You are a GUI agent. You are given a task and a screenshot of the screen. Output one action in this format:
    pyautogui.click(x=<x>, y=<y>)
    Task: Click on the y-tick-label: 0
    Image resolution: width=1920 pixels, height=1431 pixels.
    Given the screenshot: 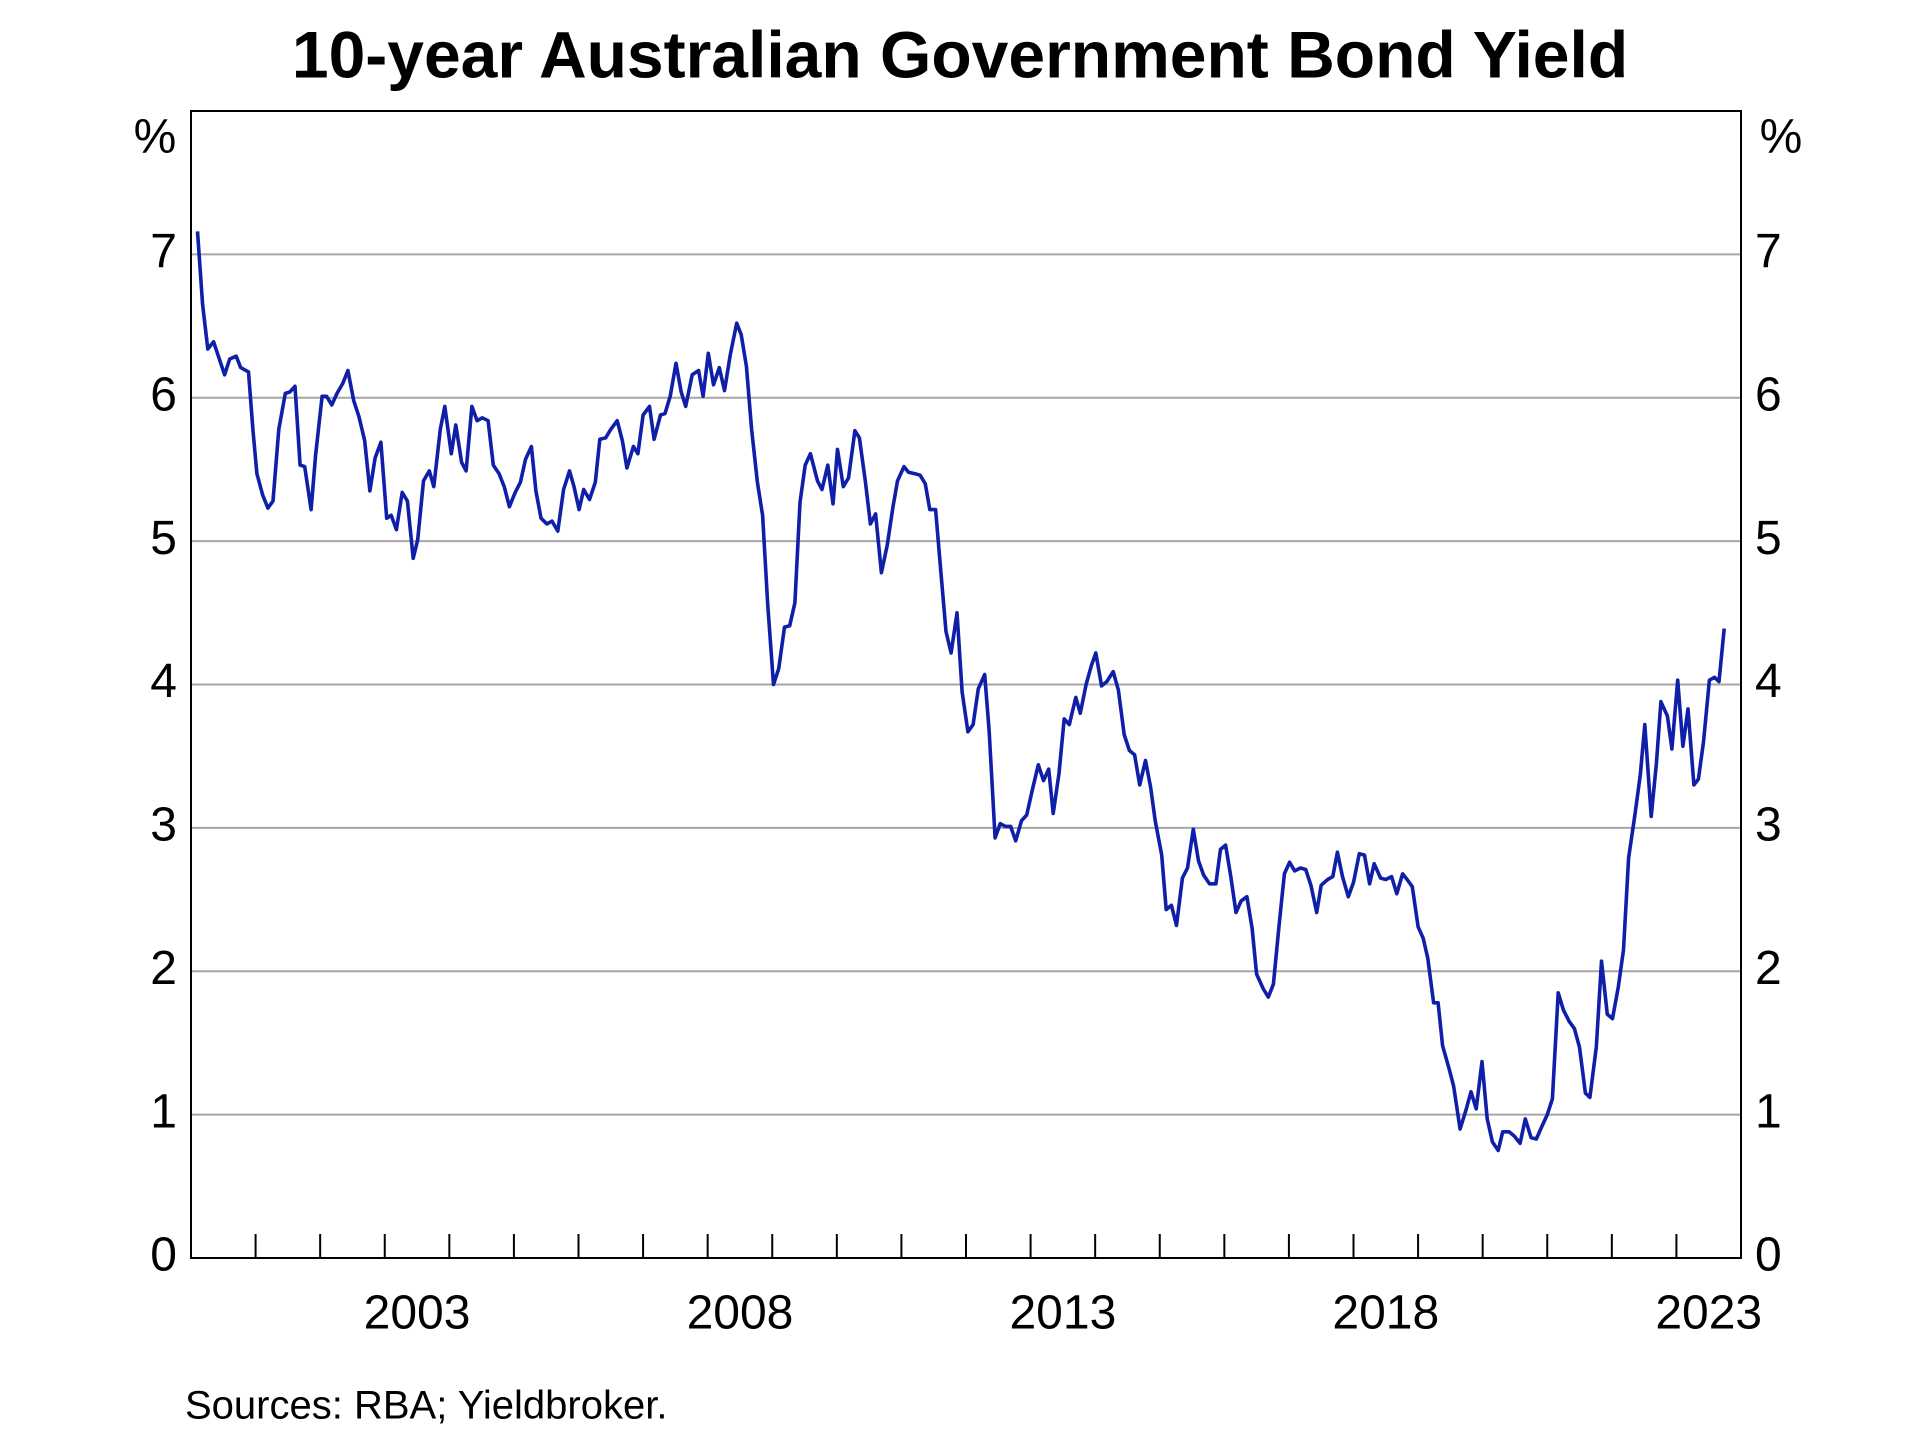 What is the action you would take?
    pyautogui.click(x=163, y=1255)
    